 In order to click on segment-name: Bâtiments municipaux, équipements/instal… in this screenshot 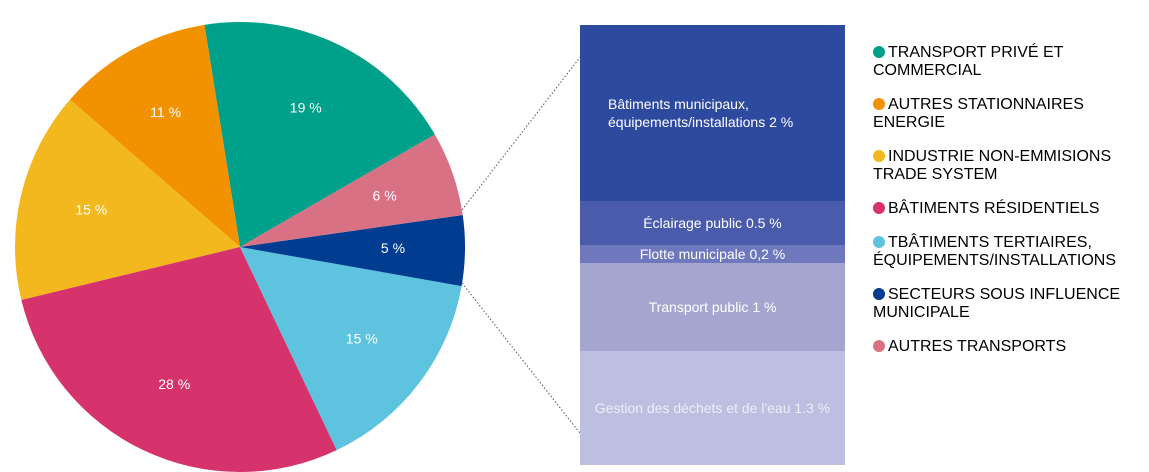, I will do `click(687, 113)`.